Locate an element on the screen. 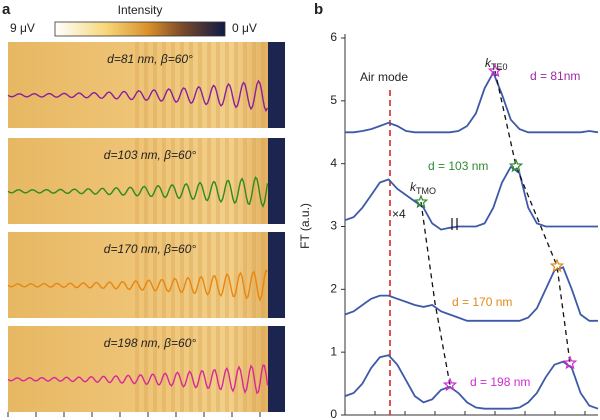  annotation: d = 170 nm is located at coordinates (482, 302).